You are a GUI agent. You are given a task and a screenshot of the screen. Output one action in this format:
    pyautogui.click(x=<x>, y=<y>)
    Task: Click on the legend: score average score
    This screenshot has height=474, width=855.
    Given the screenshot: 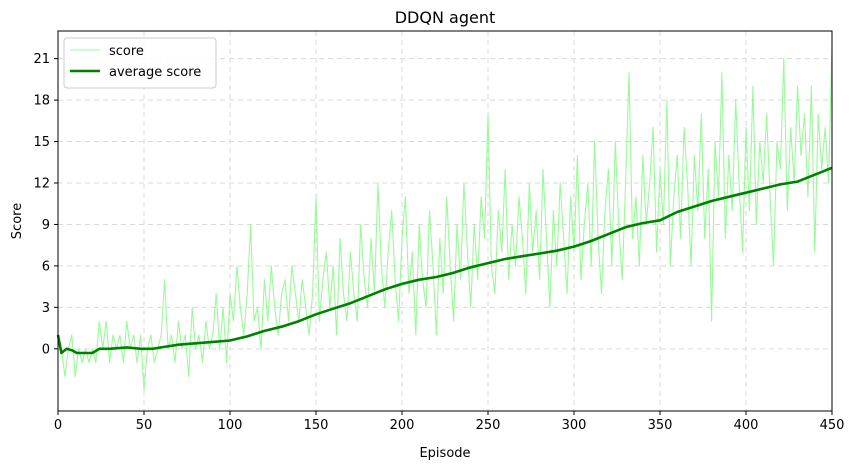 What is the action you would take?
    pyautogui.click(x=140, y=63)
    